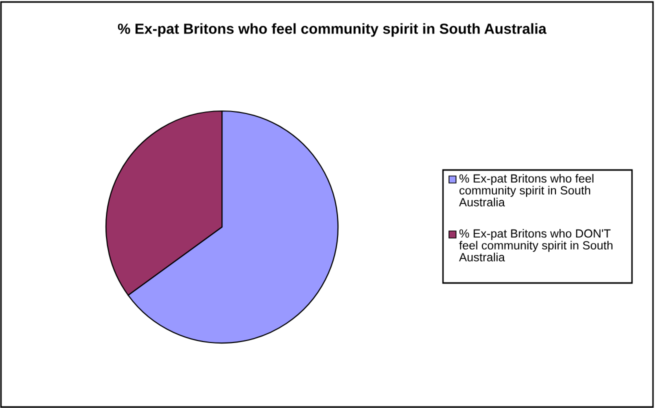  I want to click on chart-title: % Ex-pat Britons who feel community spirit in South Australia, so click(332, 30).